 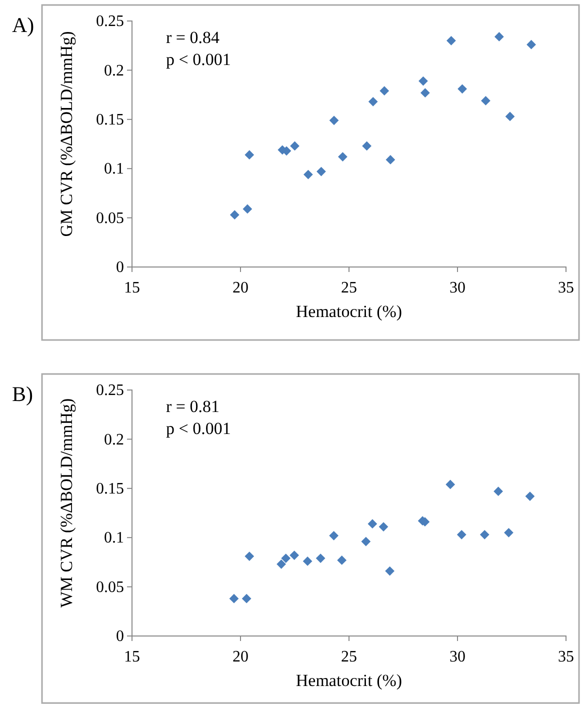 What do you see at coordinates (66, 503) in the screenshot?
I see `y-axis-title: WM CVR (%ΔBOLD/mmHg)` at bounding box center [66, 503].